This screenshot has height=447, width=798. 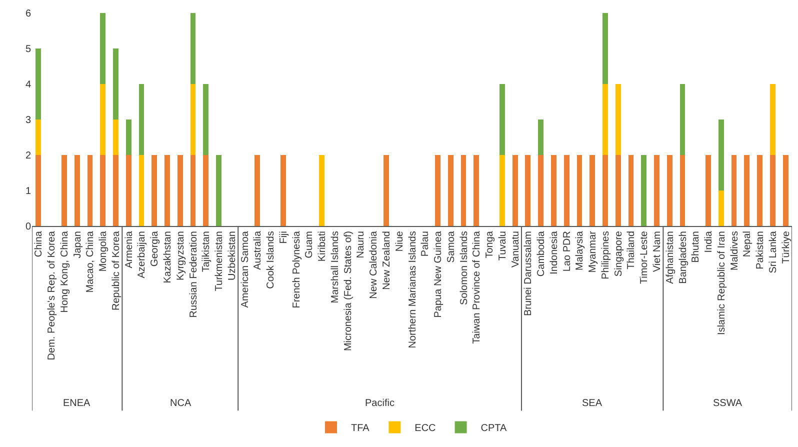 I want to click on y-tick-label: 4, so click(x=28, y=85).